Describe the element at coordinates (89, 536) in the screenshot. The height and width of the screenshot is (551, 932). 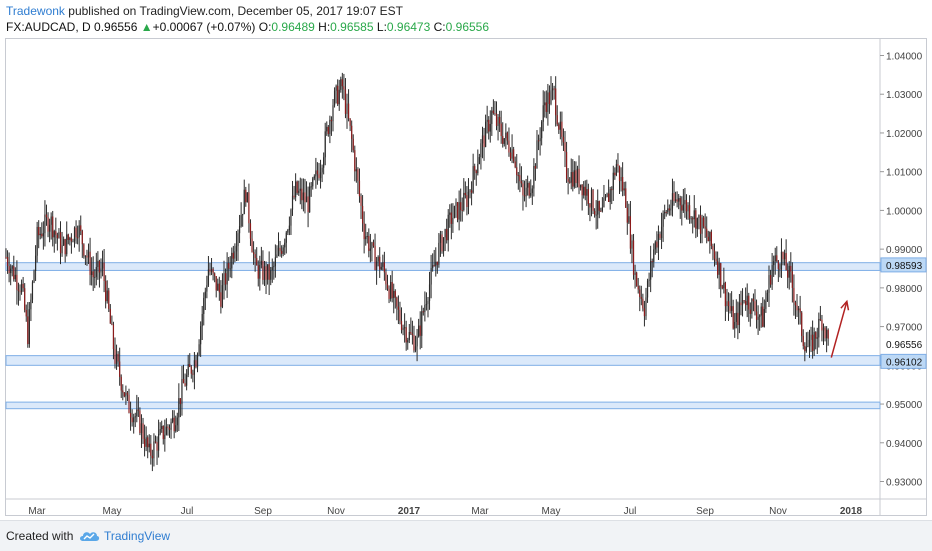
I see `tradingview-cloud-icon` at that location.